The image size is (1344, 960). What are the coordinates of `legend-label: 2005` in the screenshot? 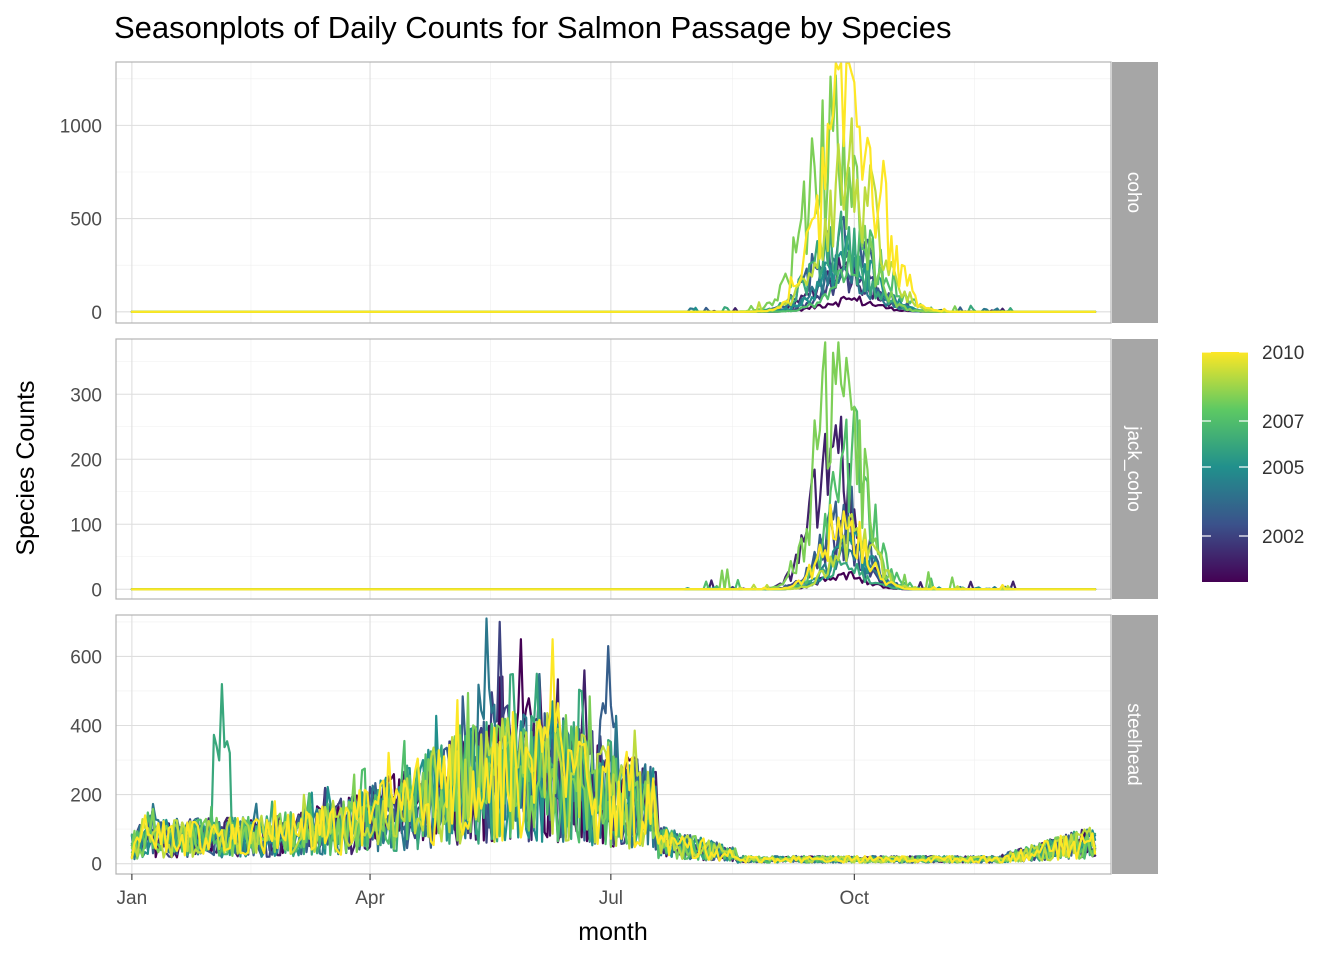 It's located at (1283, 468).